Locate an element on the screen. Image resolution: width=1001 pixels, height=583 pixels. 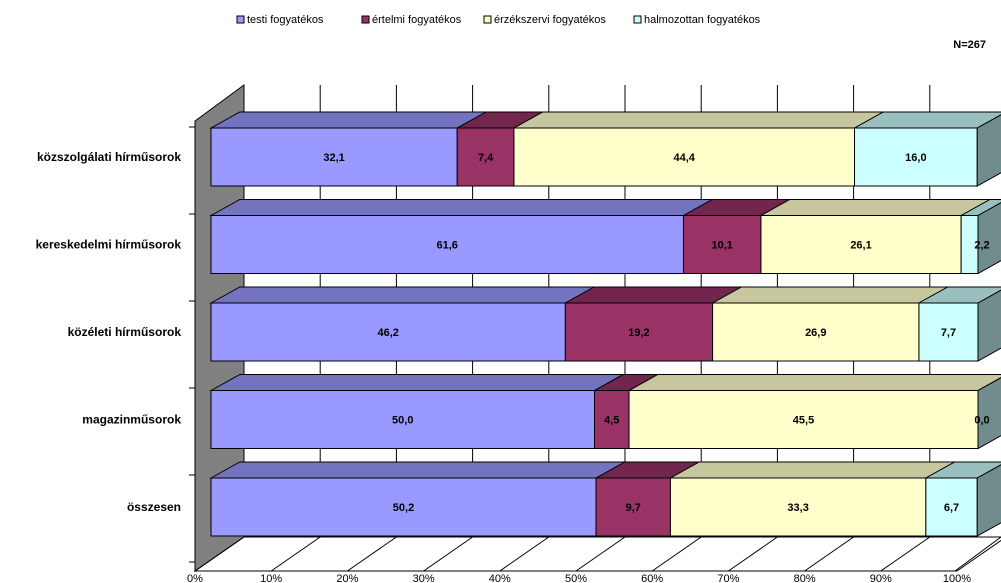
data-label: 7,4 is located at coordinates (486, 158).